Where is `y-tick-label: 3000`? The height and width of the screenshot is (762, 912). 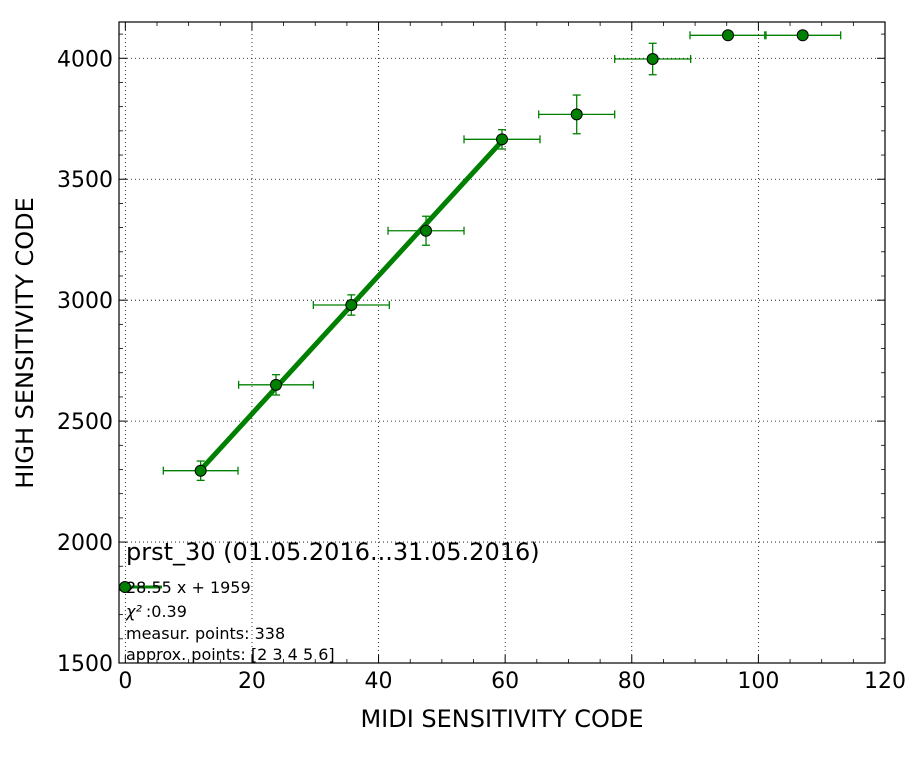
y-tick-label: 3000 is located at coordinates (85, 301).